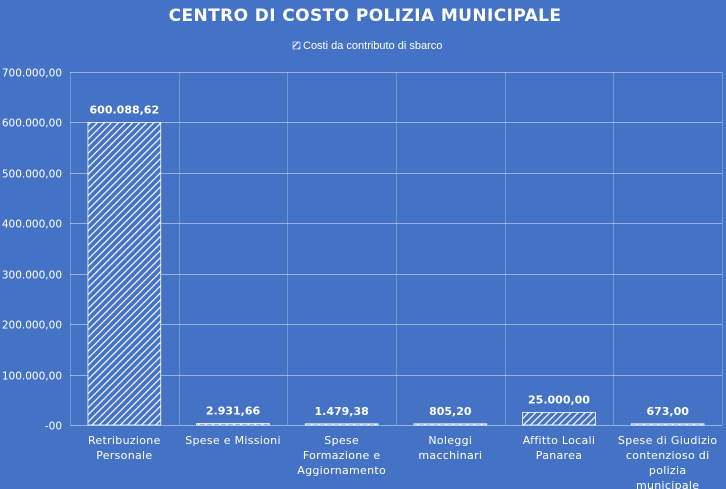  Describe the element at coordinates (32, 175) in the screenshot. I see `y-tick-label: 500.000,00` at that location.